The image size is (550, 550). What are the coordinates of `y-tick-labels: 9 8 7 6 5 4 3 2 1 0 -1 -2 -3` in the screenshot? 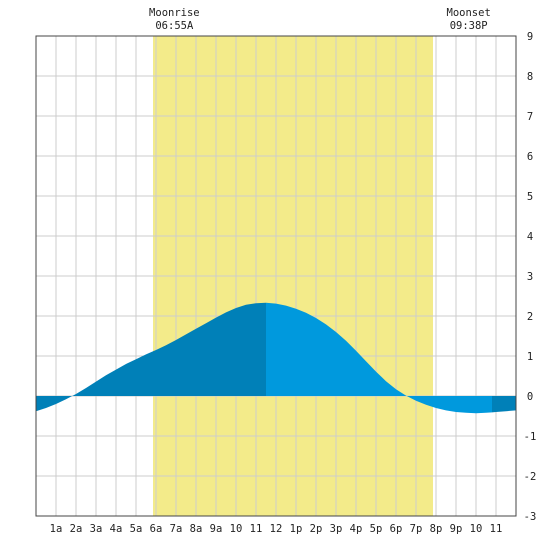 It's located at (530, 277).